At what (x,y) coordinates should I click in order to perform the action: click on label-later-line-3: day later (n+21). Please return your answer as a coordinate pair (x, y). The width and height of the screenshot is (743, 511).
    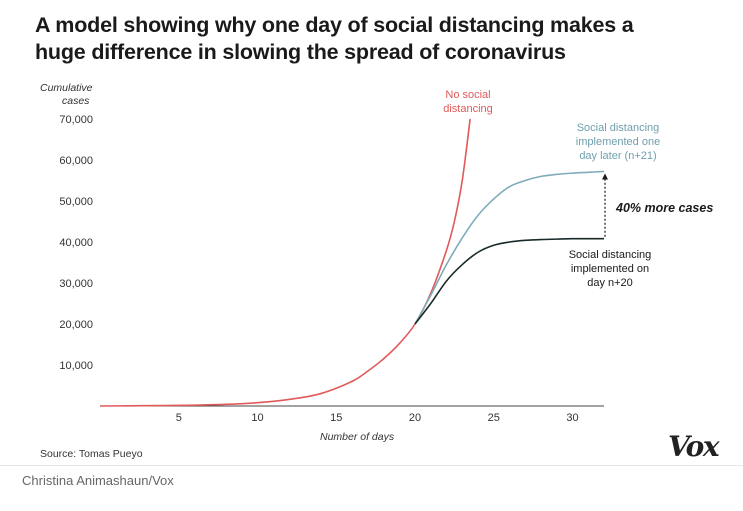
    Looking at the image, I should click on (617, 156).